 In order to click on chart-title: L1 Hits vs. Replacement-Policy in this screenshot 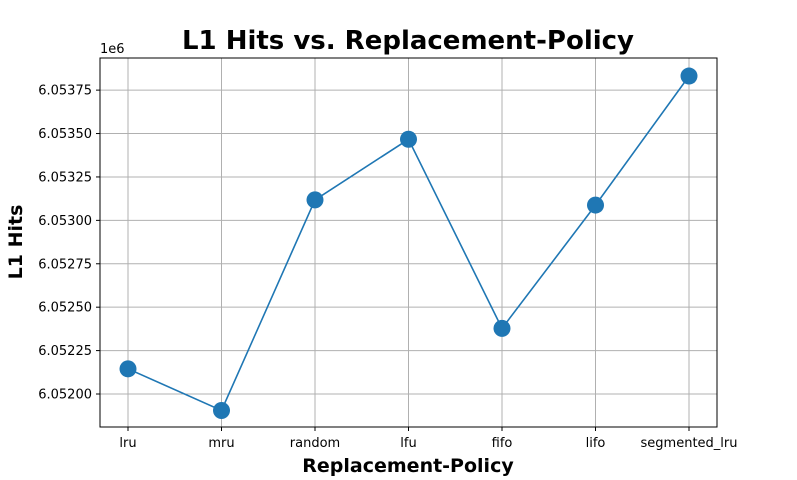, I will do `click(408, 41)`.